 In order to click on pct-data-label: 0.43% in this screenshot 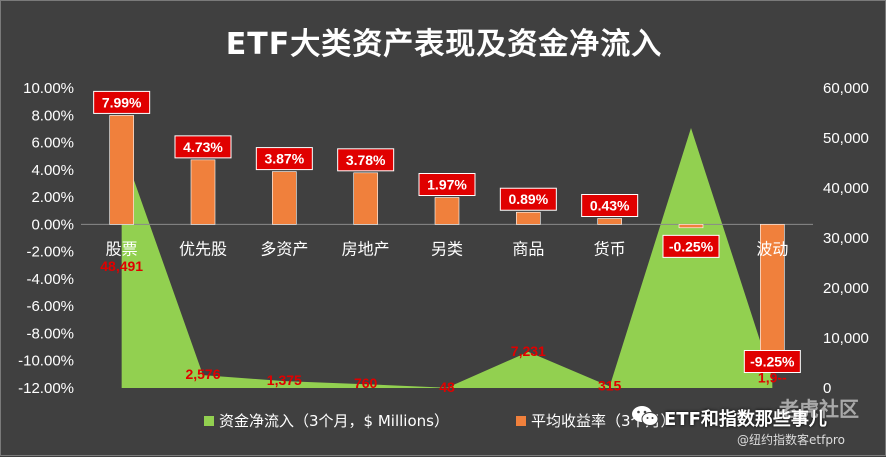, I will do `click(610, 206)`.